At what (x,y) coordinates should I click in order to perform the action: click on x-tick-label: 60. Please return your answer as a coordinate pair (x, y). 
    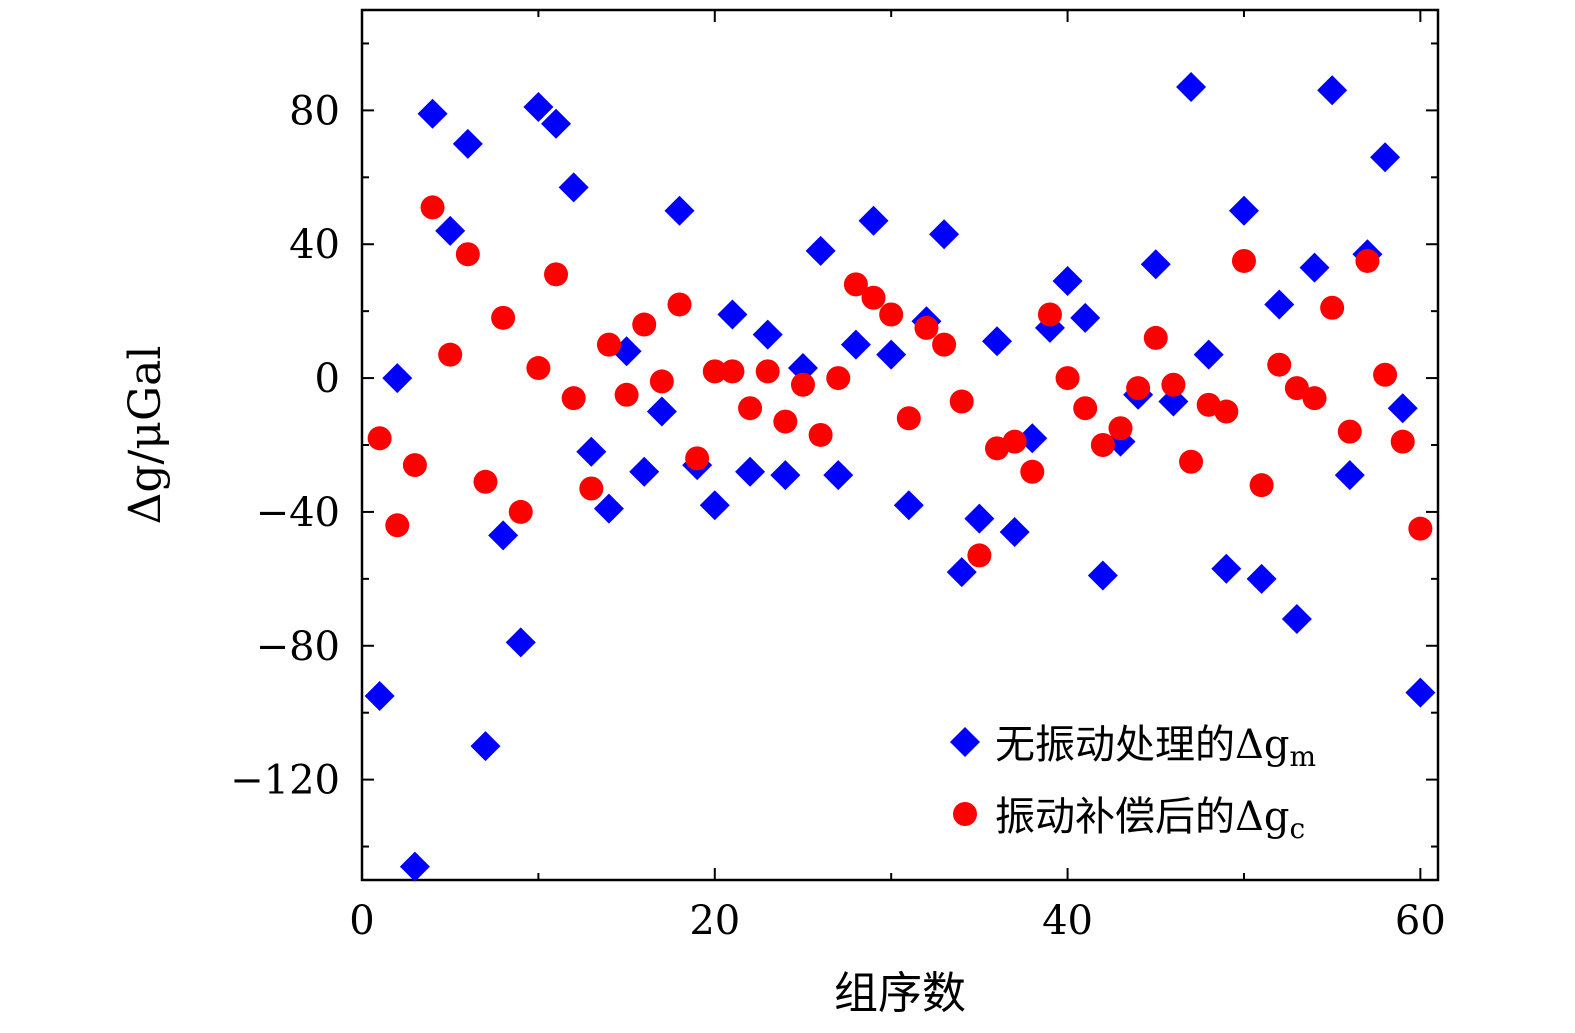
    Looking at the image, I should click on (1420, 921).